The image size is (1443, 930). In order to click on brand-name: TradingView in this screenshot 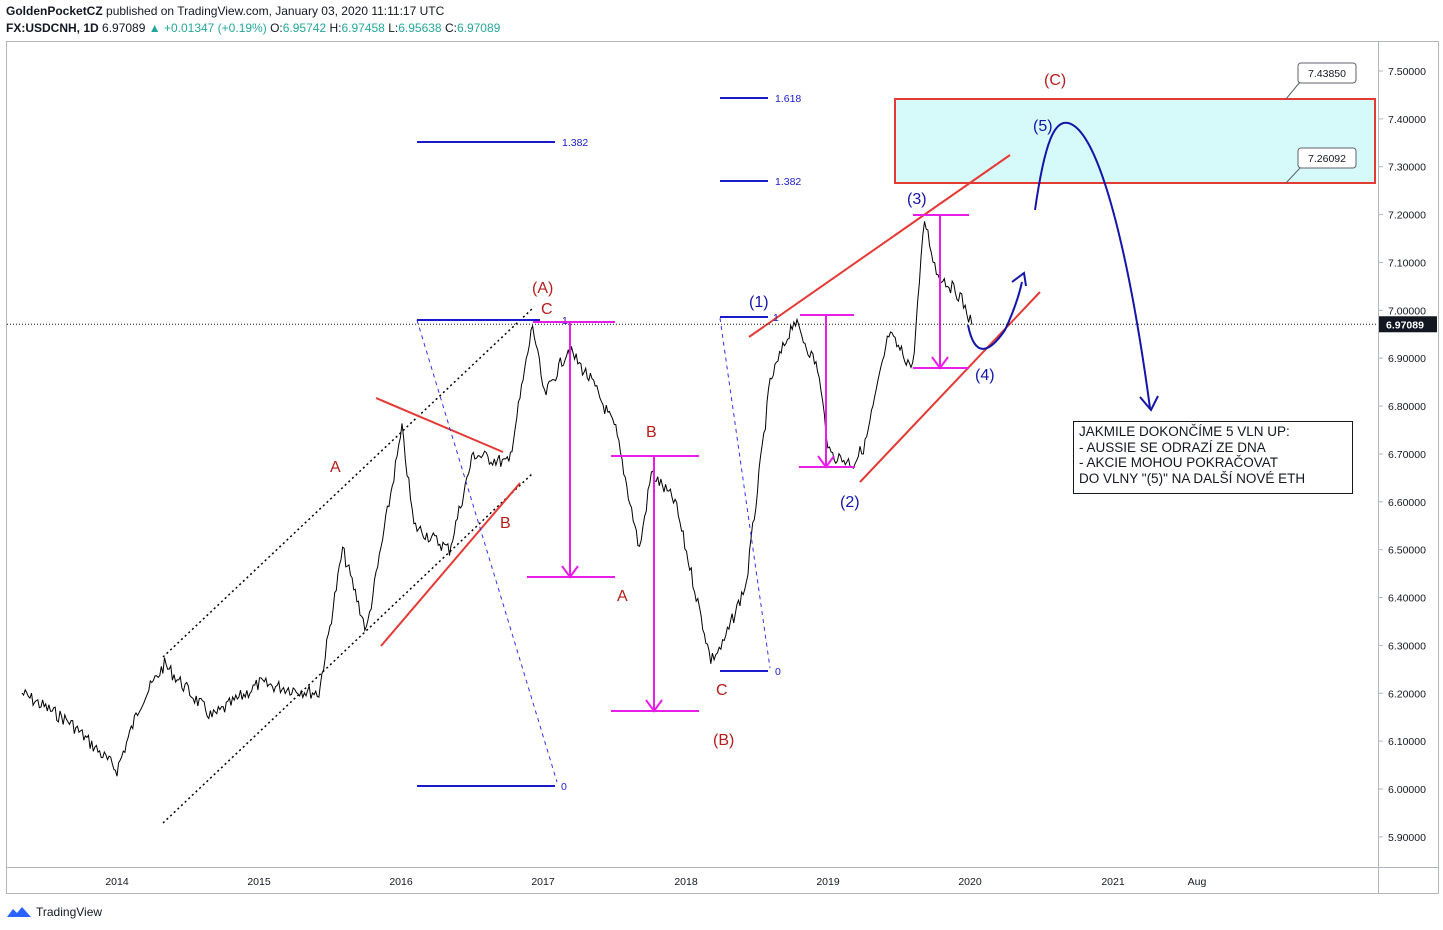, I will do `click(69, 912)`.